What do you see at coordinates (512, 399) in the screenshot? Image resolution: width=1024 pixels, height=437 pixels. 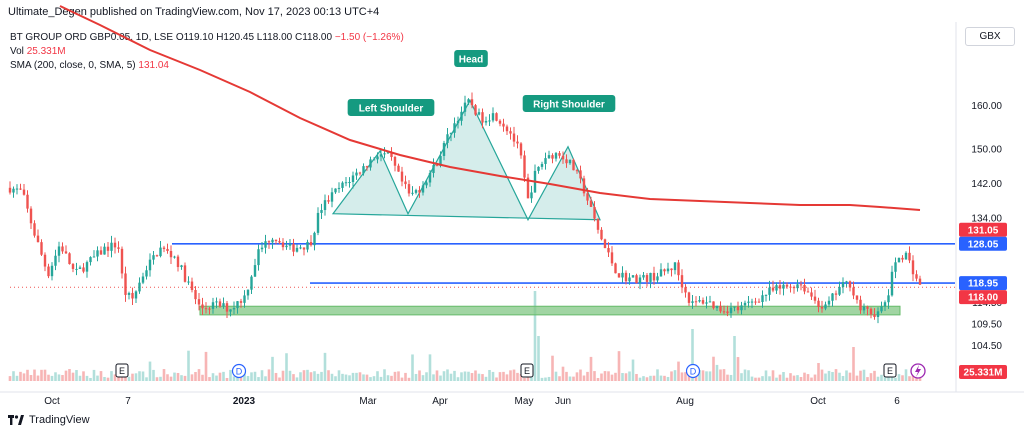 I see `time-axis: Oct 7 2023 Mar Apr May Jun Aug Oct 6` at bounding box center [512, 399].